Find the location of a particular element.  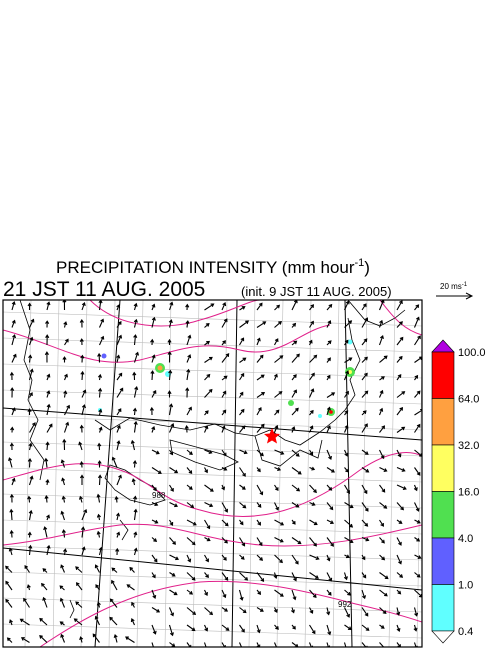

vector-scale-label: 20 ms-1 is located at coordinates (454, 286).